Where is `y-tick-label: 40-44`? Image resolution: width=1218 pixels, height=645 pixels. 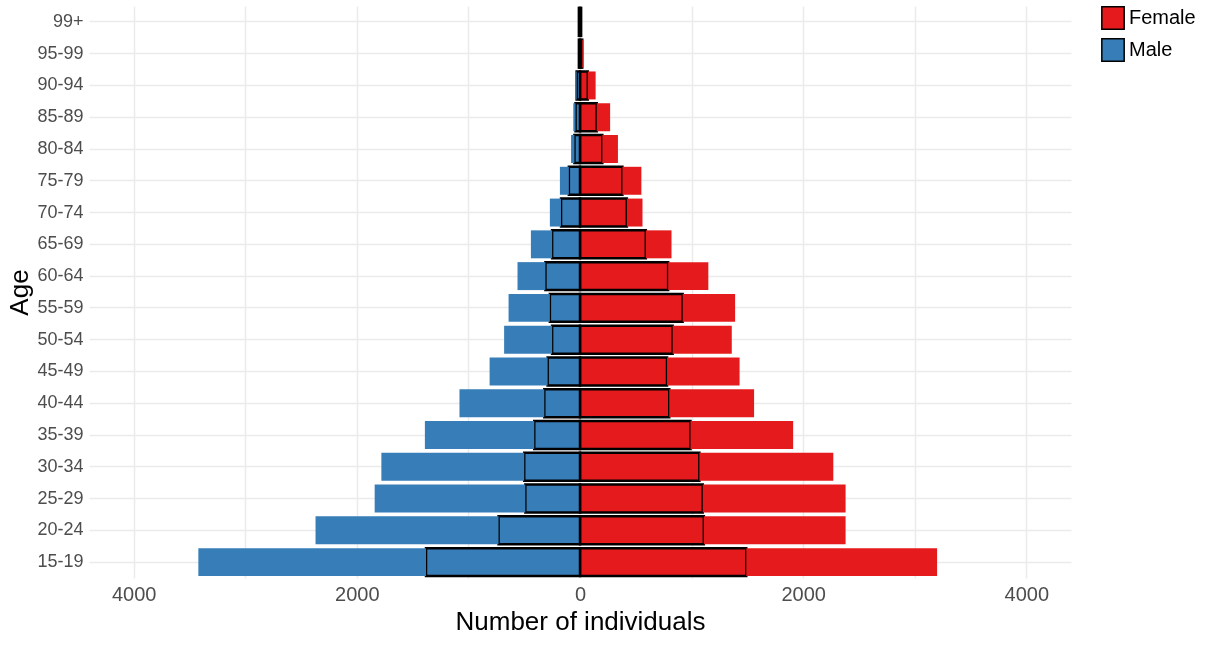
y-tick-label: 40-44 is located at coordinates (60, 402).